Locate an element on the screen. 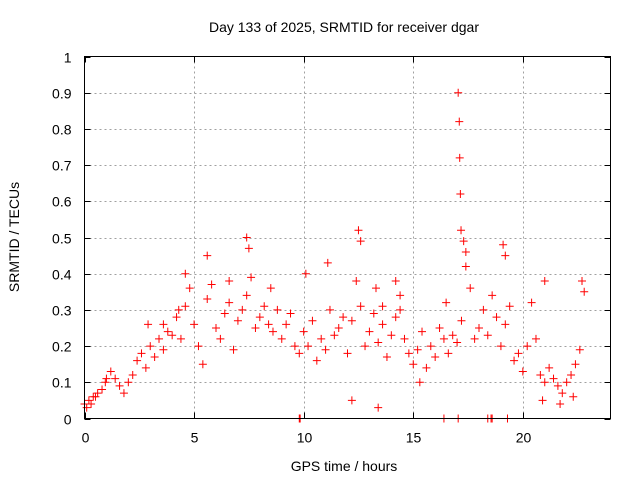  y-tick-label: 0.1 is located at coordinates (62, 383).